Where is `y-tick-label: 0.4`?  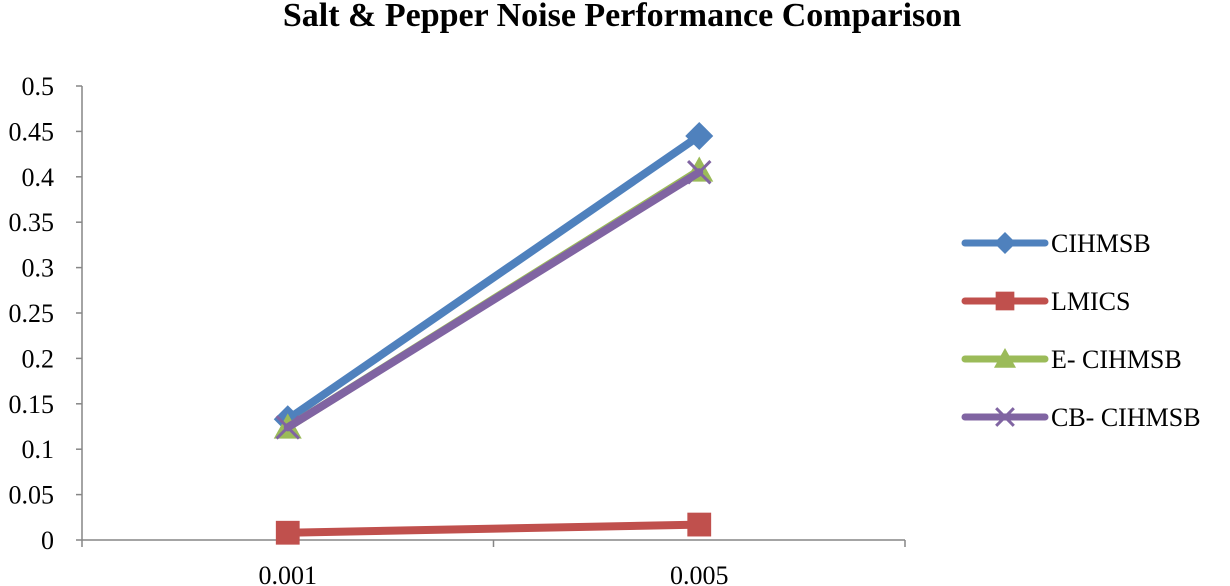 y-tick-label: 0.4 is located at coordinates (38, 177).